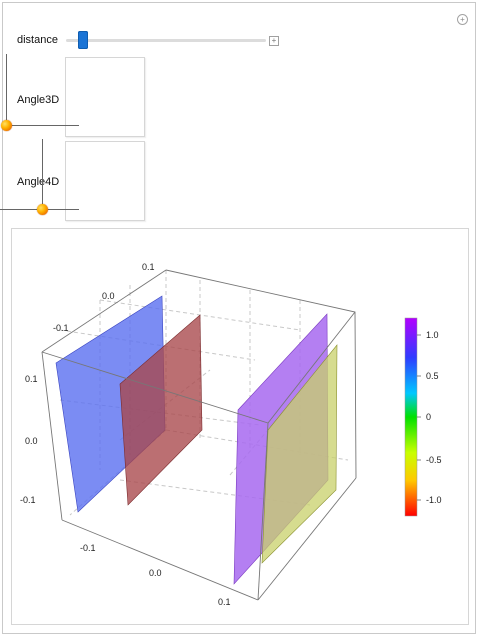 This screenshot has height=637, width=478. What do you see at coordinates (432, 335) in the screenshot?
I see `legend-tick-1: 1.0` at bounding box center [432, 335].